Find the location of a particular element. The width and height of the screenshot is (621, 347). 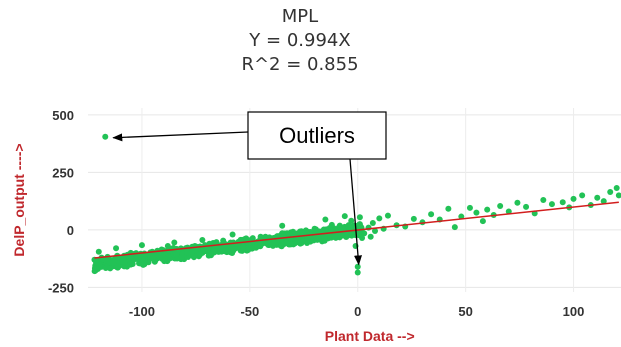

annotation-arrow-left is located at coordinates (180, 136).